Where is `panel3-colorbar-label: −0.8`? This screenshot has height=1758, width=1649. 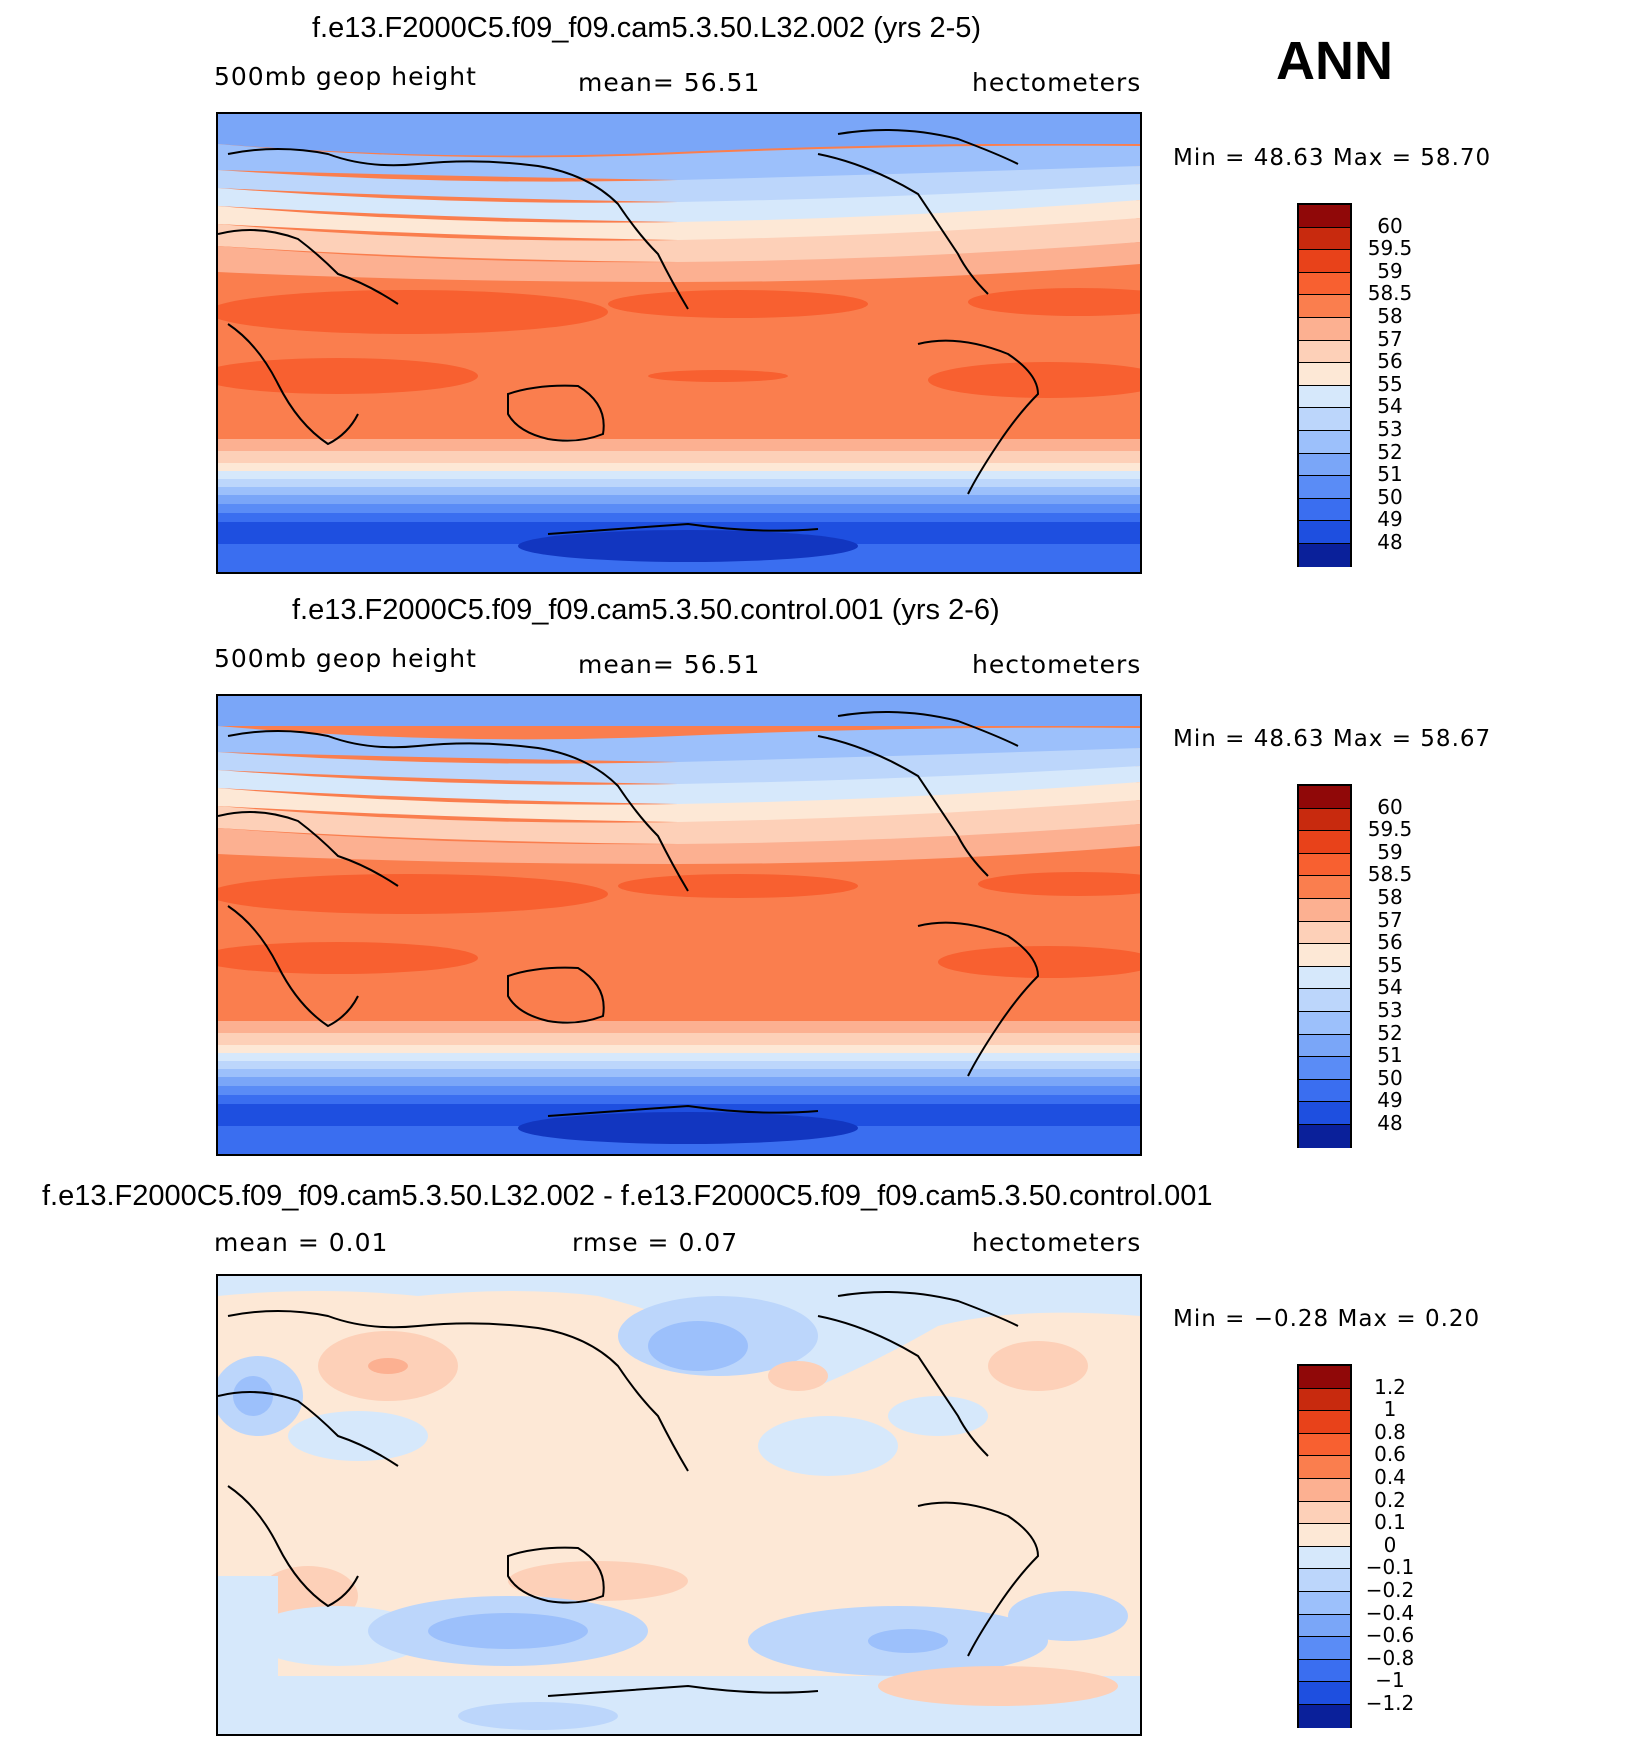
panel3-colorbar-label: −0.8 is located at coordinates (1390, 1657).